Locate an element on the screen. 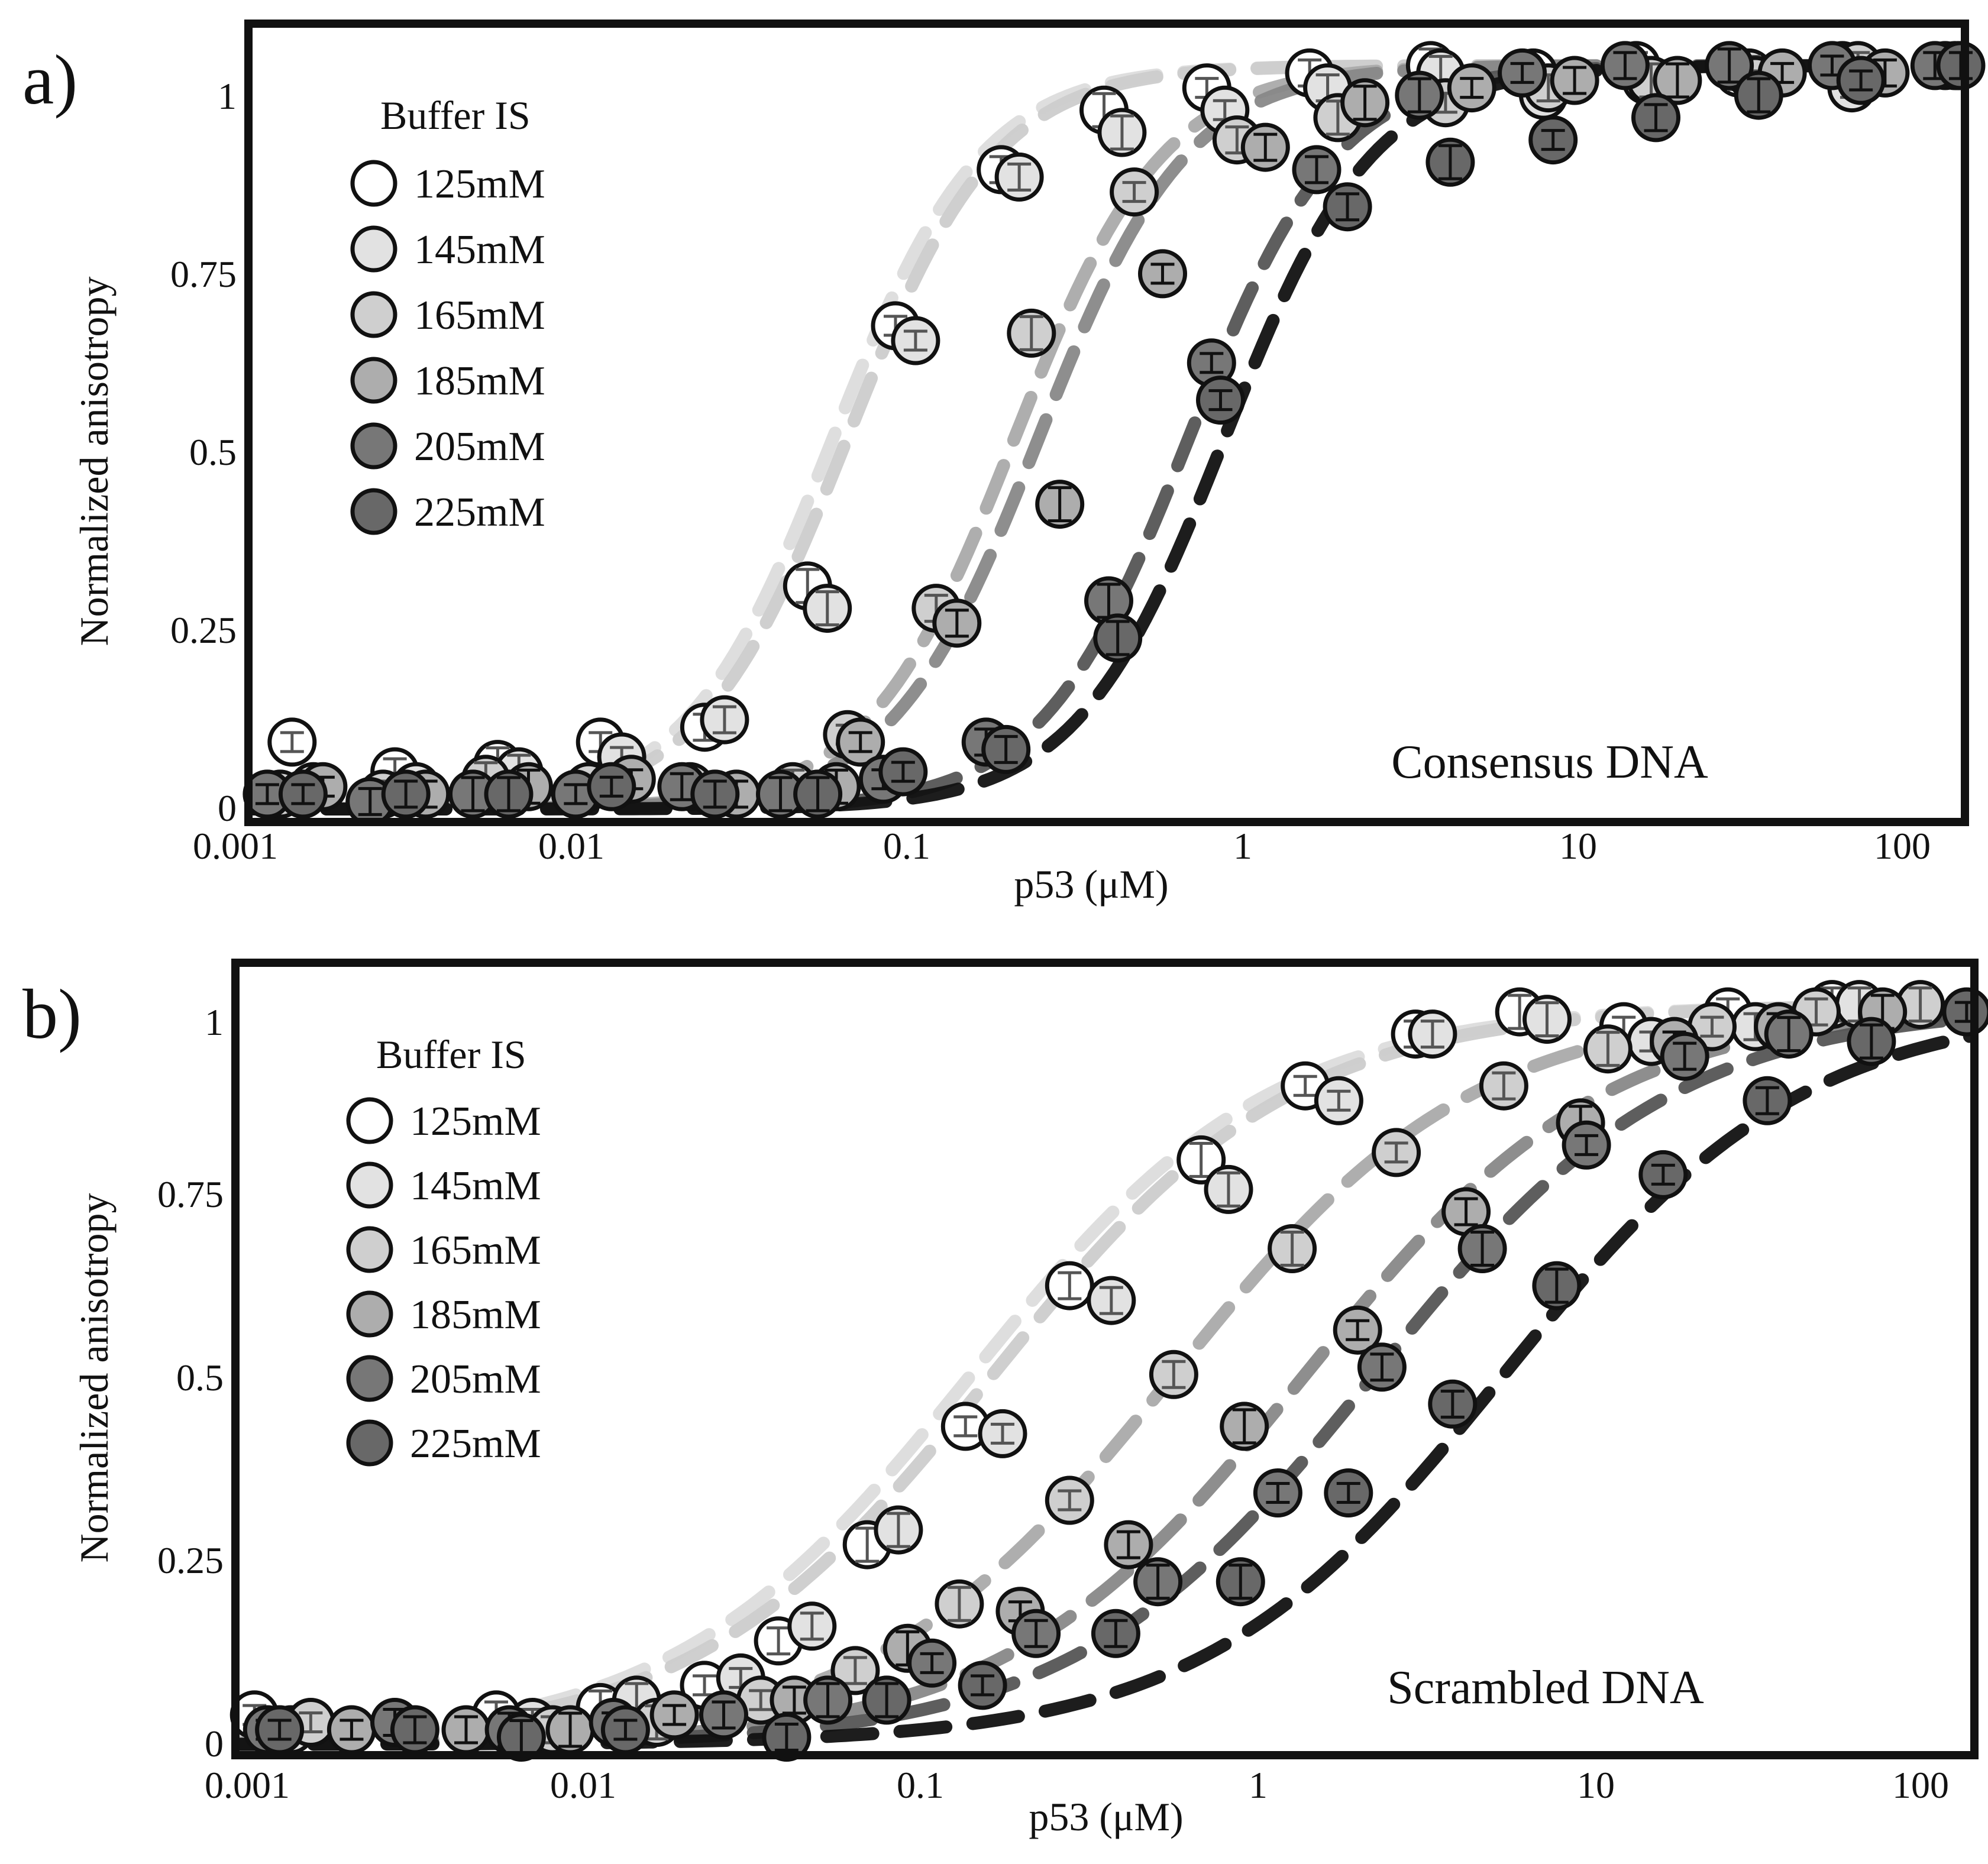 The width and height of the screenshot is (1988, 1864). y-tick-label: 0.25 is located at coordinates (203, 630).